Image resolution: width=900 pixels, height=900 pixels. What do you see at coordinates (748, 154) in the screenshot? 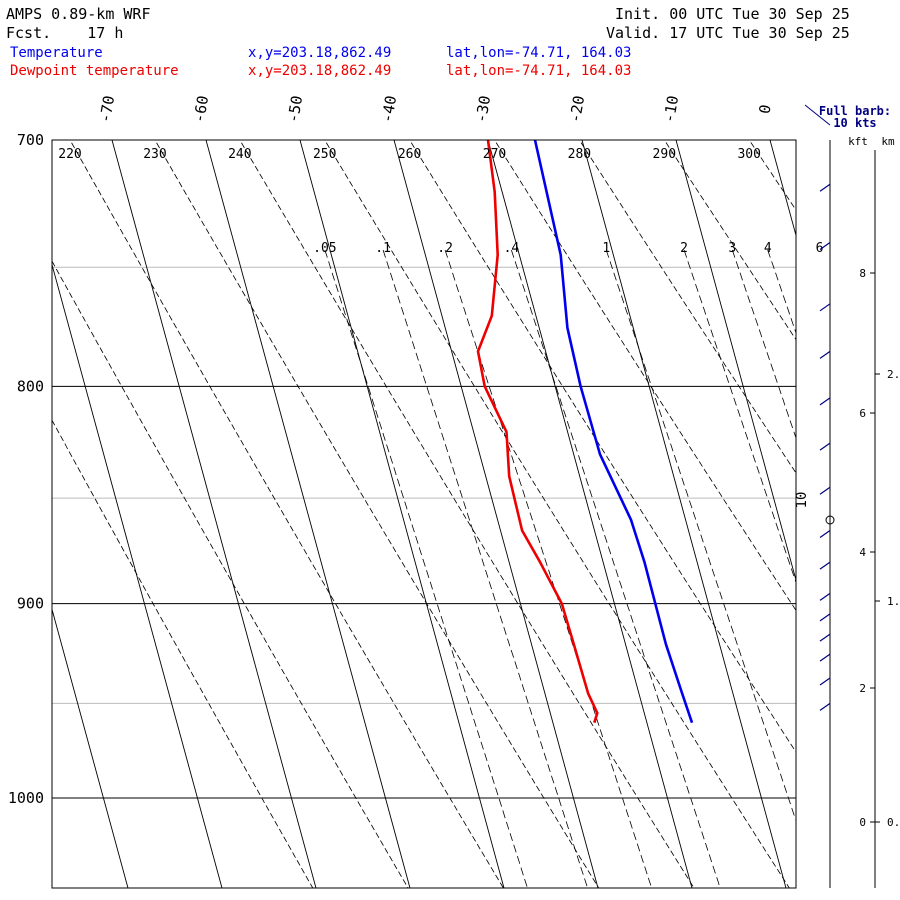
I see `adiabat-label: 300` at bounding box center [748, 154].